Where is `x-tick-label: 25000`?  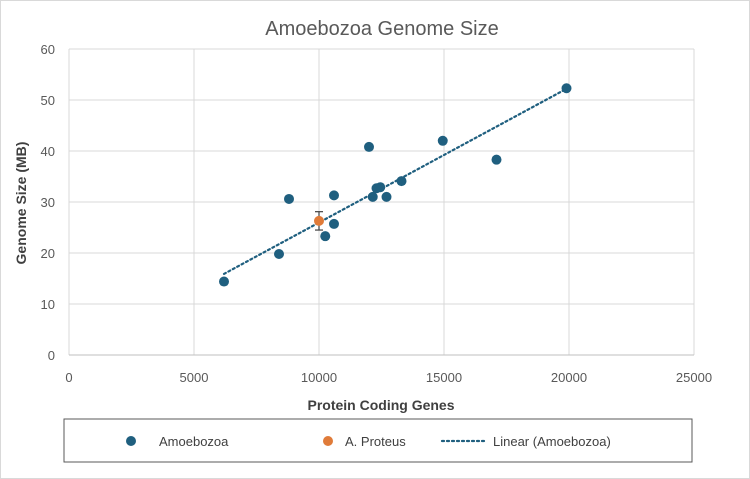 x-tick-label: 25000 is located at coordinates (694, 377).